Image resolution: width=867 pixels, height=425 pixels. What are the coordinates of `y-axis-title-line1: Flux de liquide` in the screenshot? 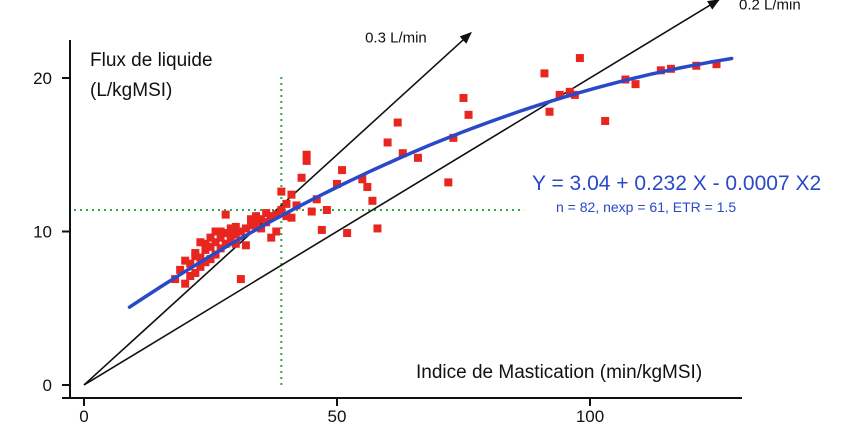 It's located at (151, 60).